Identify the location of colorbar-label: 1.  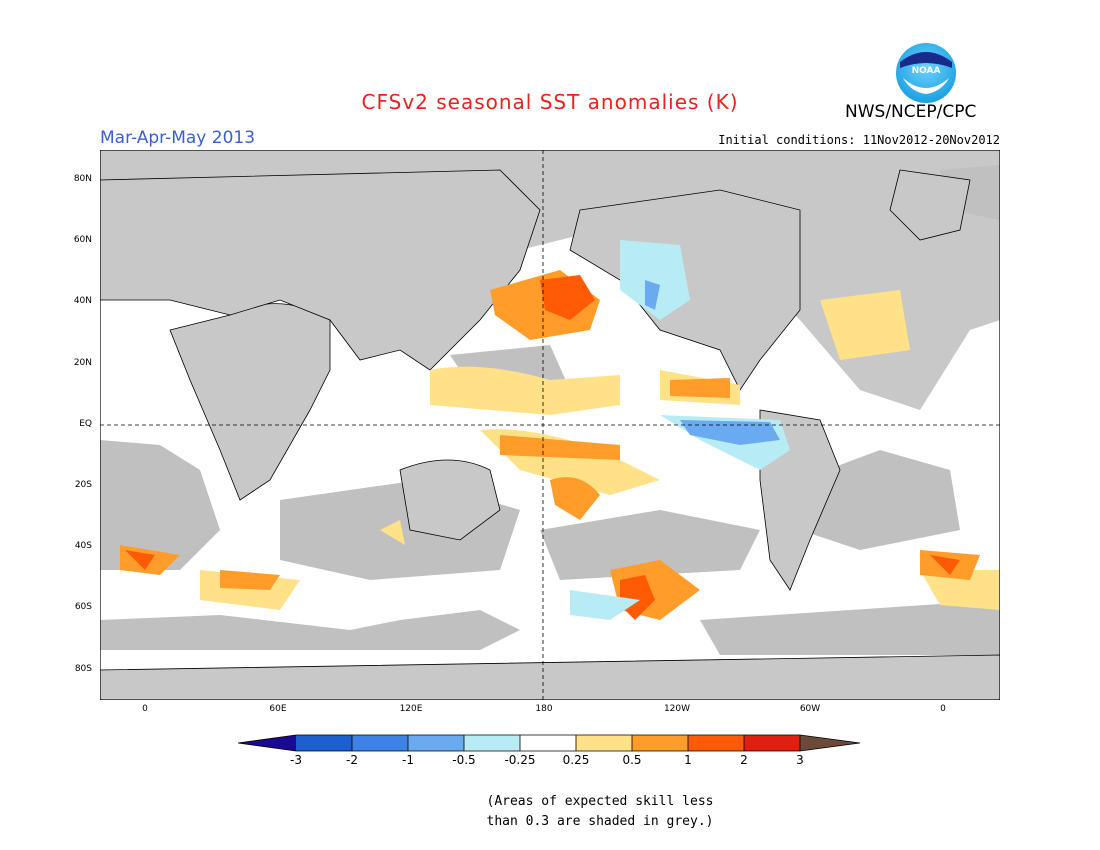
(688, 760).